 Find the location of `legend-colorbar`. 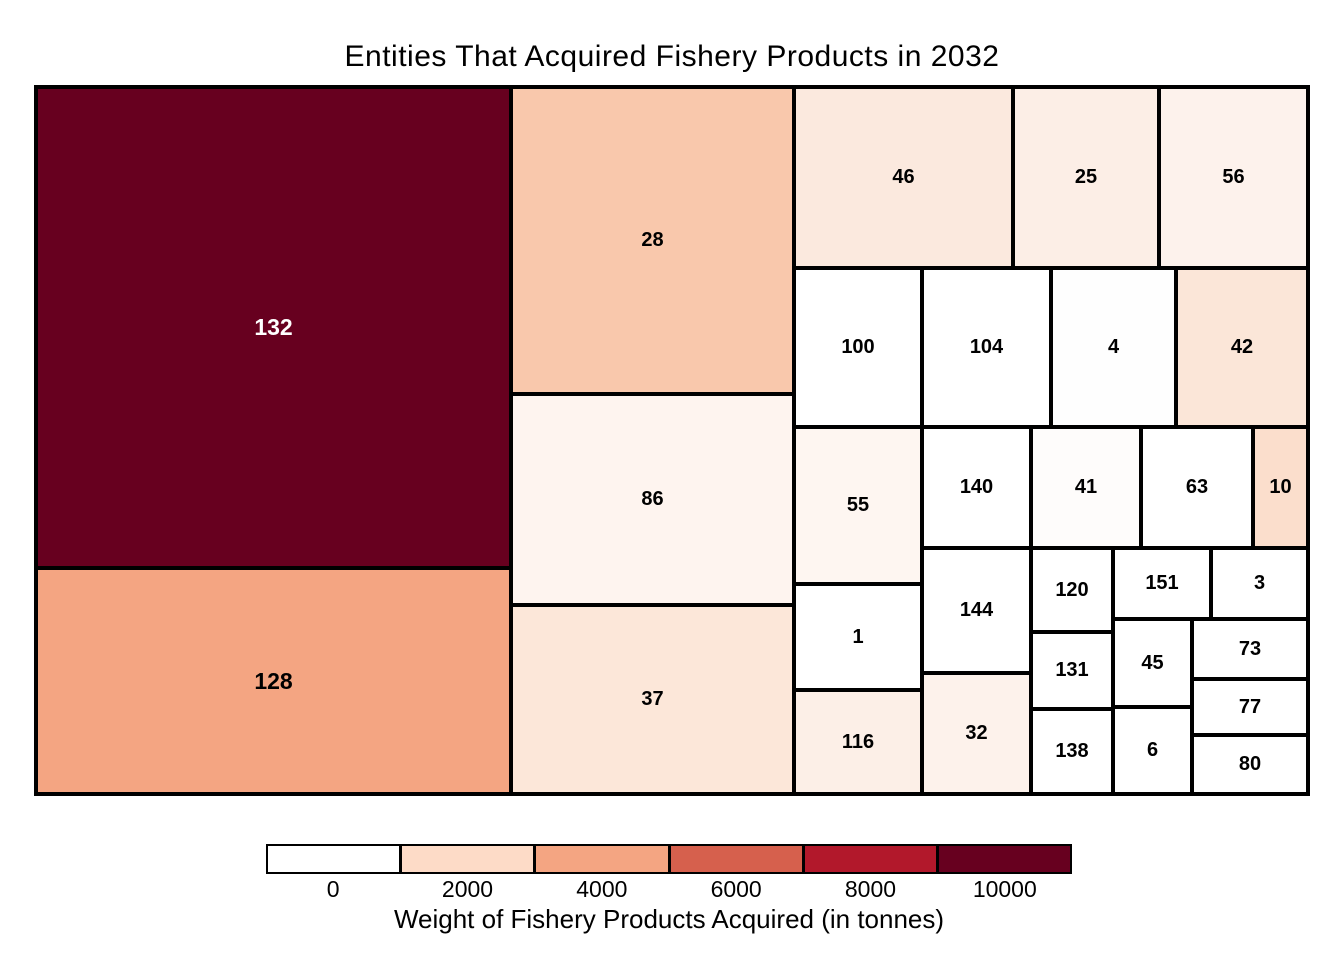

legend-colorbar is located at coordinates (669, 859).